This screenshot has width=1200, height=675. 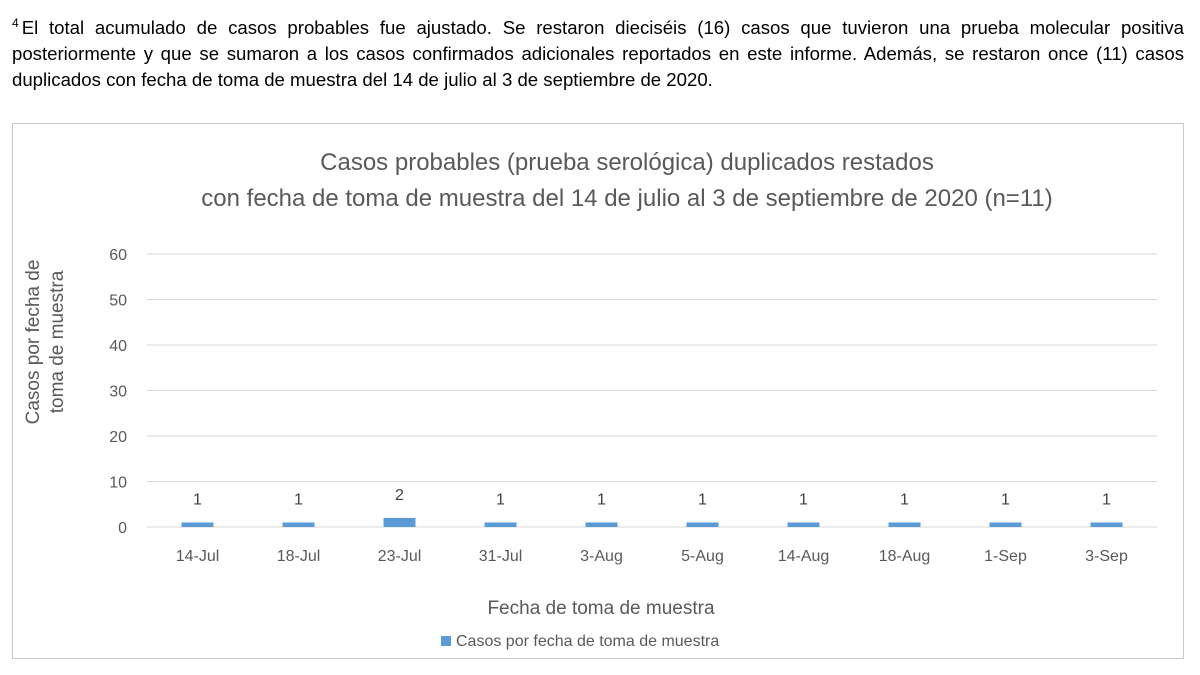 I want to click on x-tick-label: 23-Jul, so click(x=400, y=556).